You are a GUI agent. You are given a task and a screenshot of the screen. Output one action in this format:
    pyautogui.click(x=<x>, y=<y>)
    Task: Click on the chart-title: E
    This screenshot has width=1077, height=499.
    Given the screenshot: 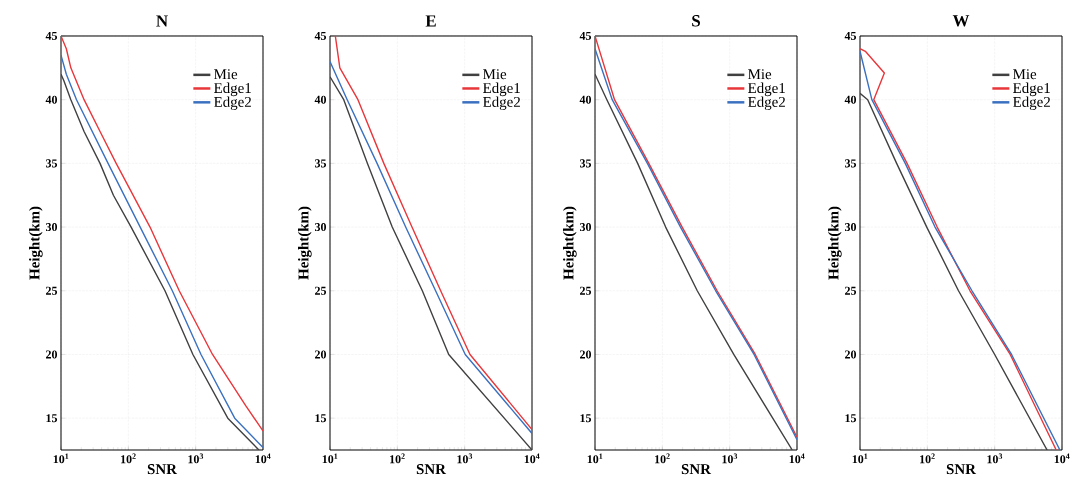 What is the action you would take?
    pyautogui.click(x=430, y=21)
    